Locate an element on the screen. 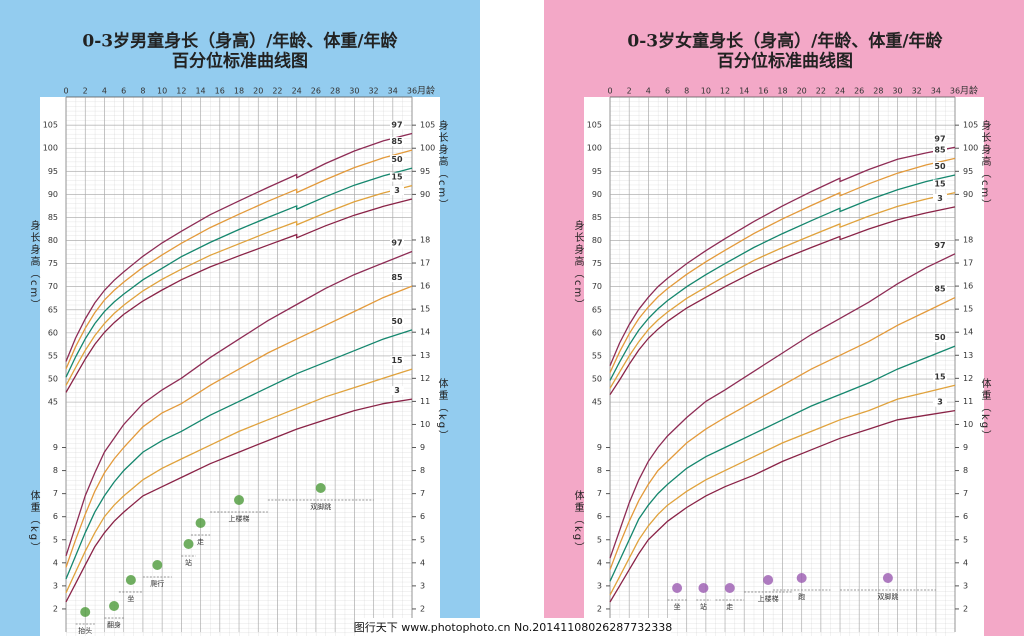  y-tick-label: 65 is located at coordinates (53, 309).